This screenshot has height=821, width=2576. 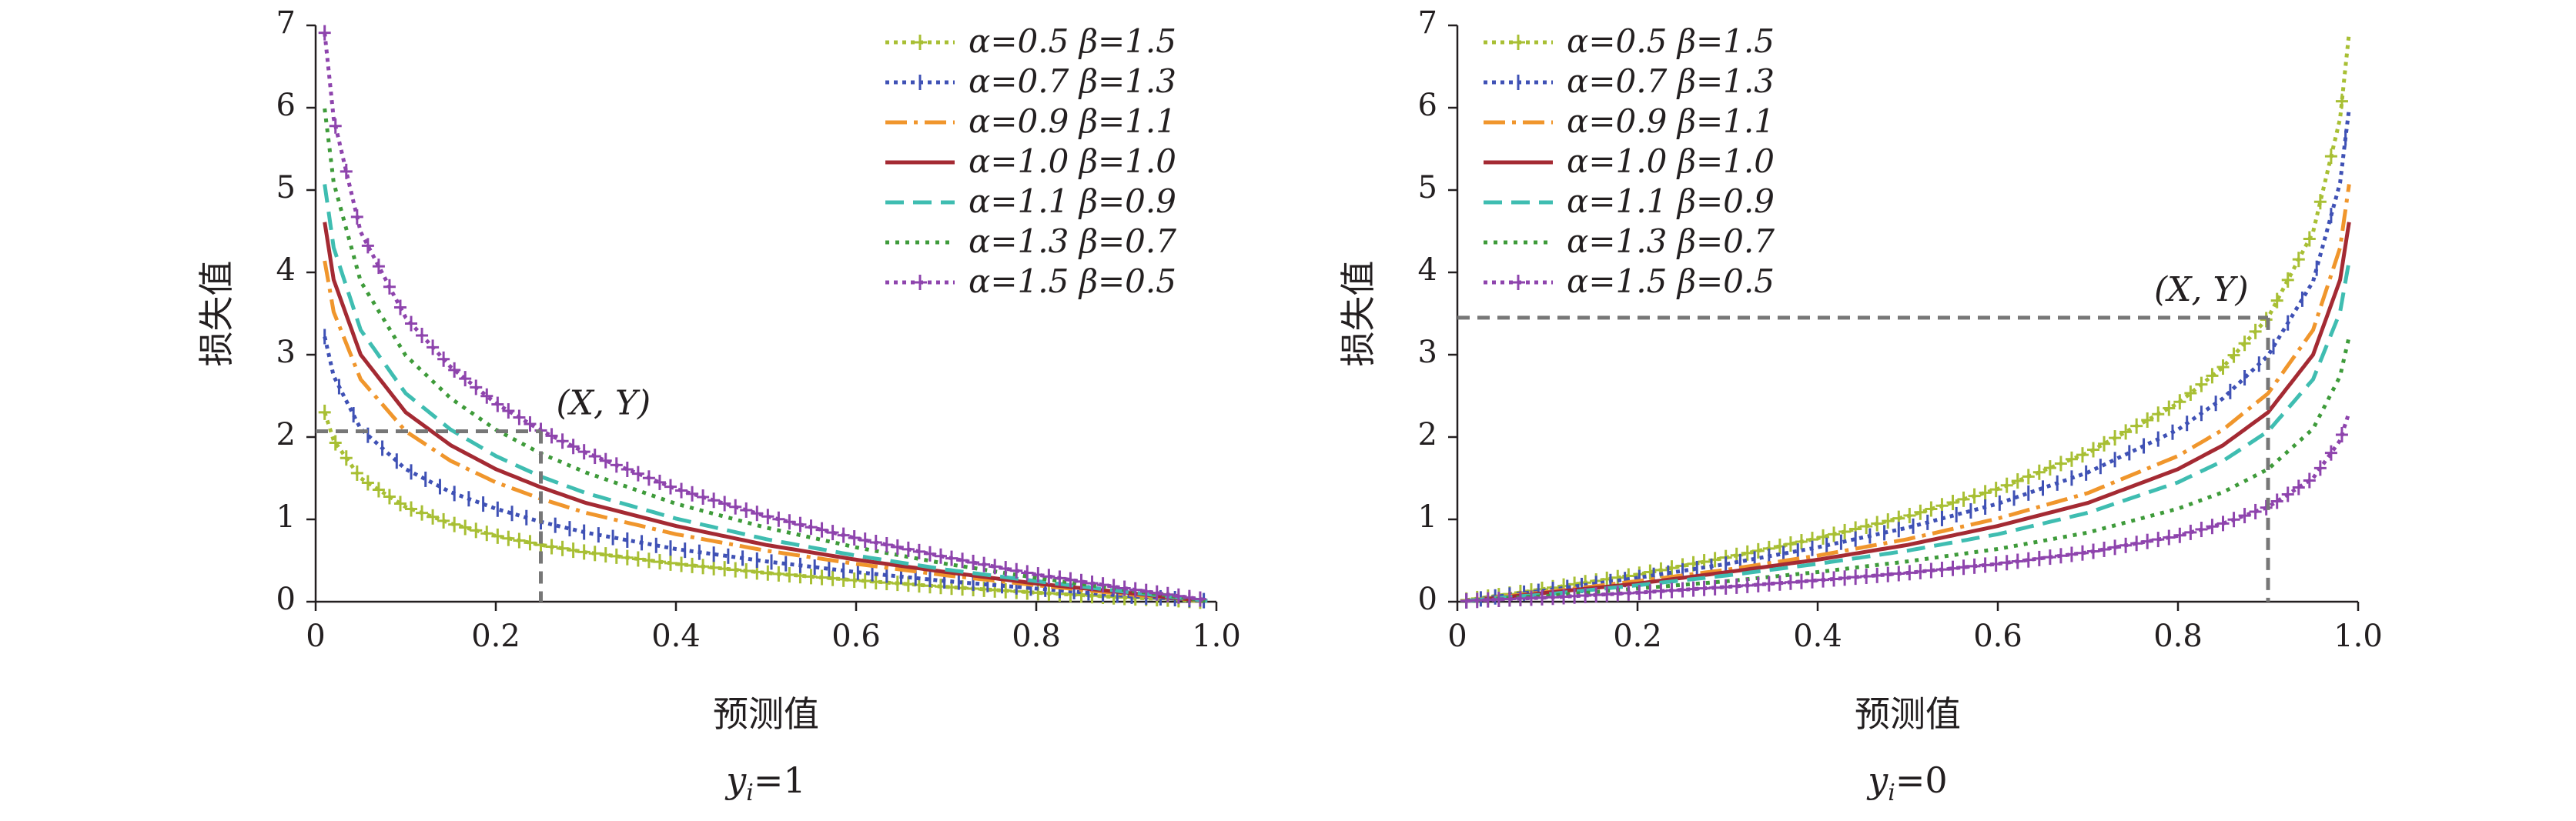 What do you see at coordinates (1922, 780) in the screenshot?
I see `caption-value: =0` at bounding box center [1922, 780].